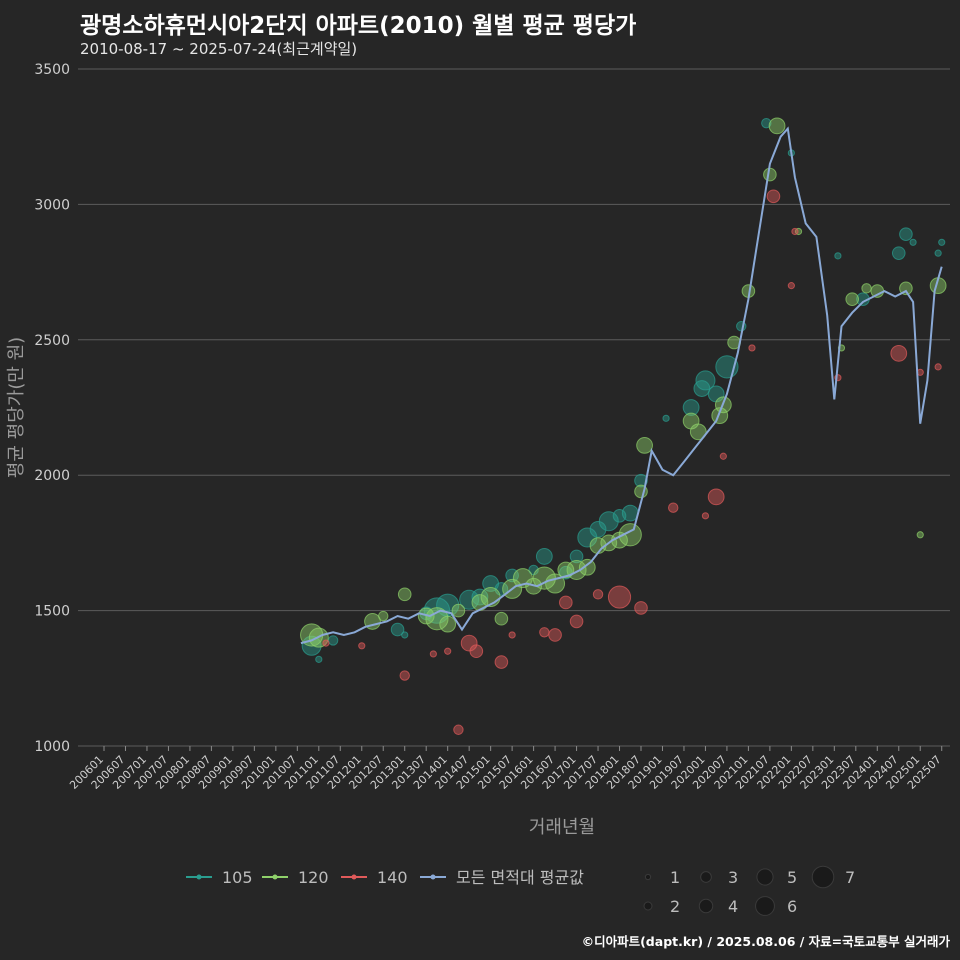  What do you see at coordinates (675, 906) in the screenshot?
I see `legend-size-label: 2` at bounding box center [675, 906].